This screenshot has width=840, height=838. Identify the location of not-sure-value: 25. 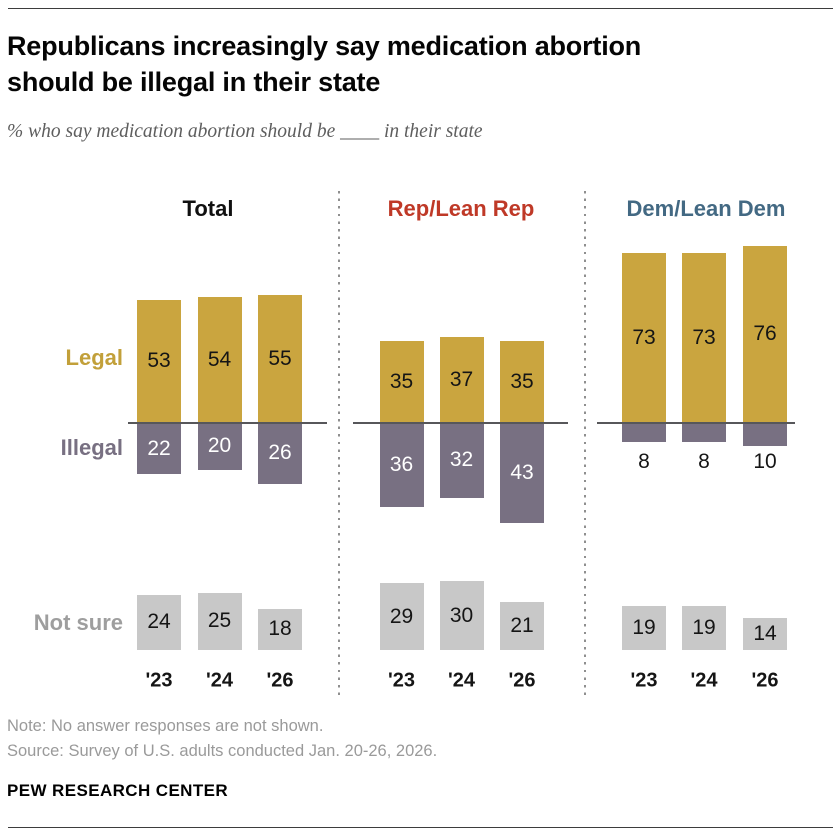
(219, 621).